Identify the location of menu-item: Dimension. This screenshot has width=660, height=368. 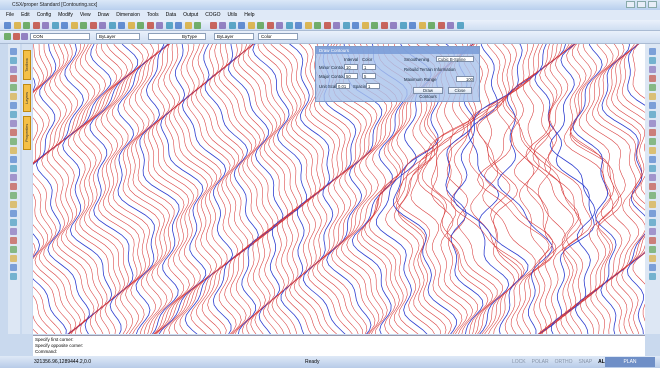
(128, 15).